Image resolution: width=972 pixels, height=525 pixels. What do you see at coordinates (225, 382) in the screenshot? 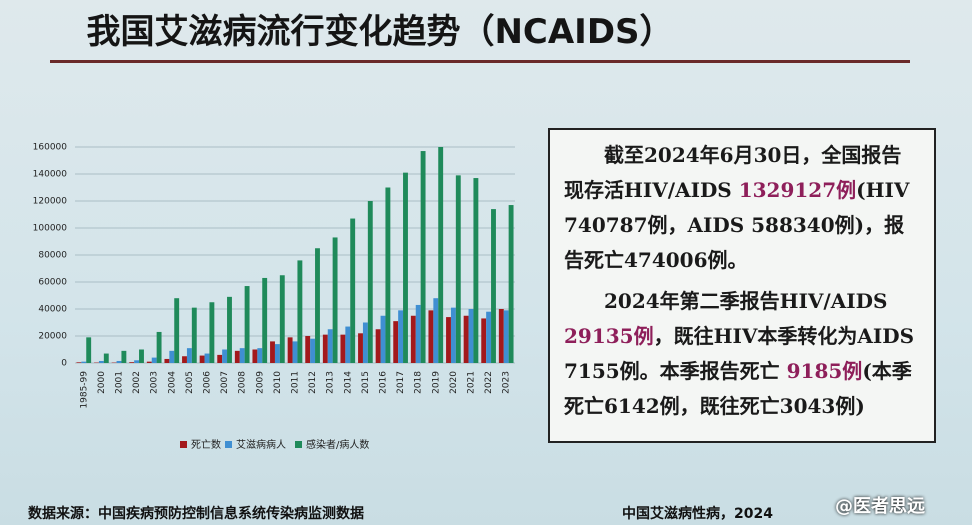
I see `x-tick-label: 2007` at bounding box center [225, 382].